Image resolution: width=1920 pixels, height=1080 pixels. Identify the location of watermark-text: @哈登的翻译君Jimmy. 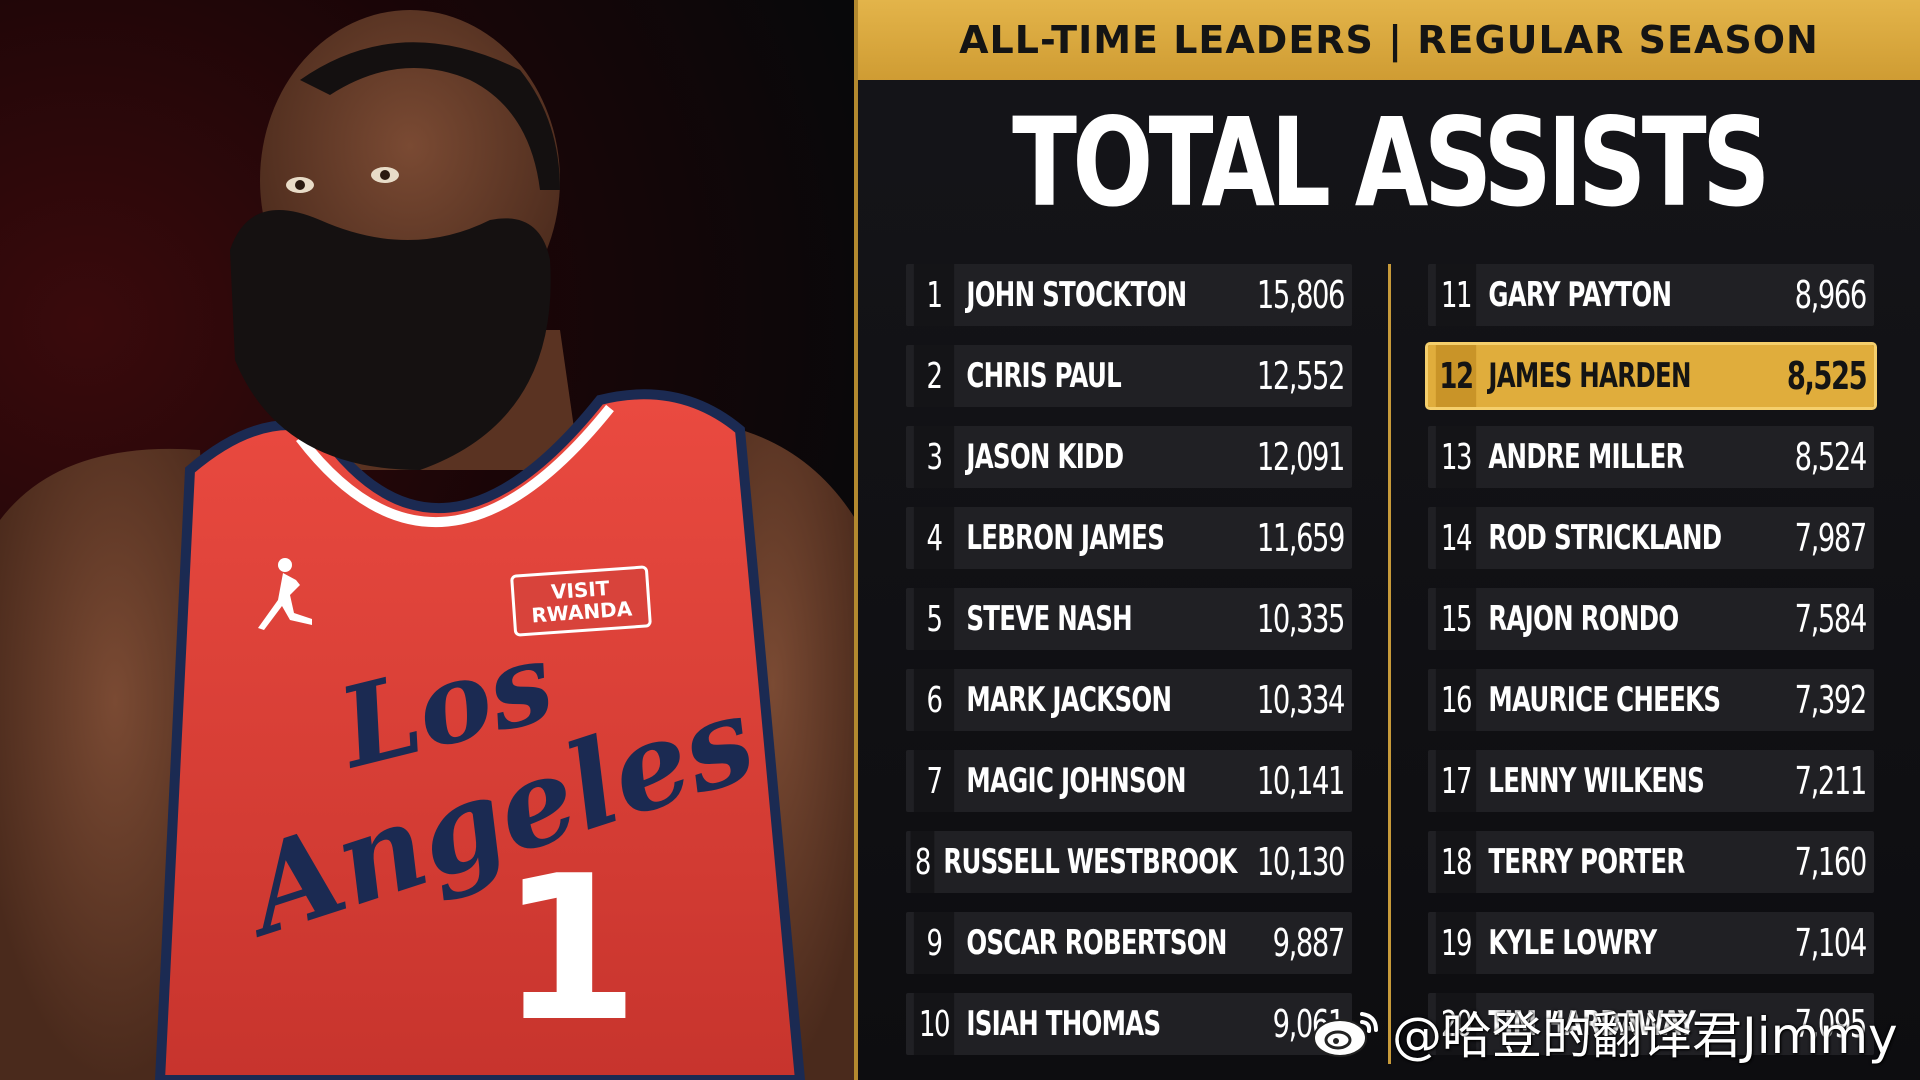
(1645, 1036).